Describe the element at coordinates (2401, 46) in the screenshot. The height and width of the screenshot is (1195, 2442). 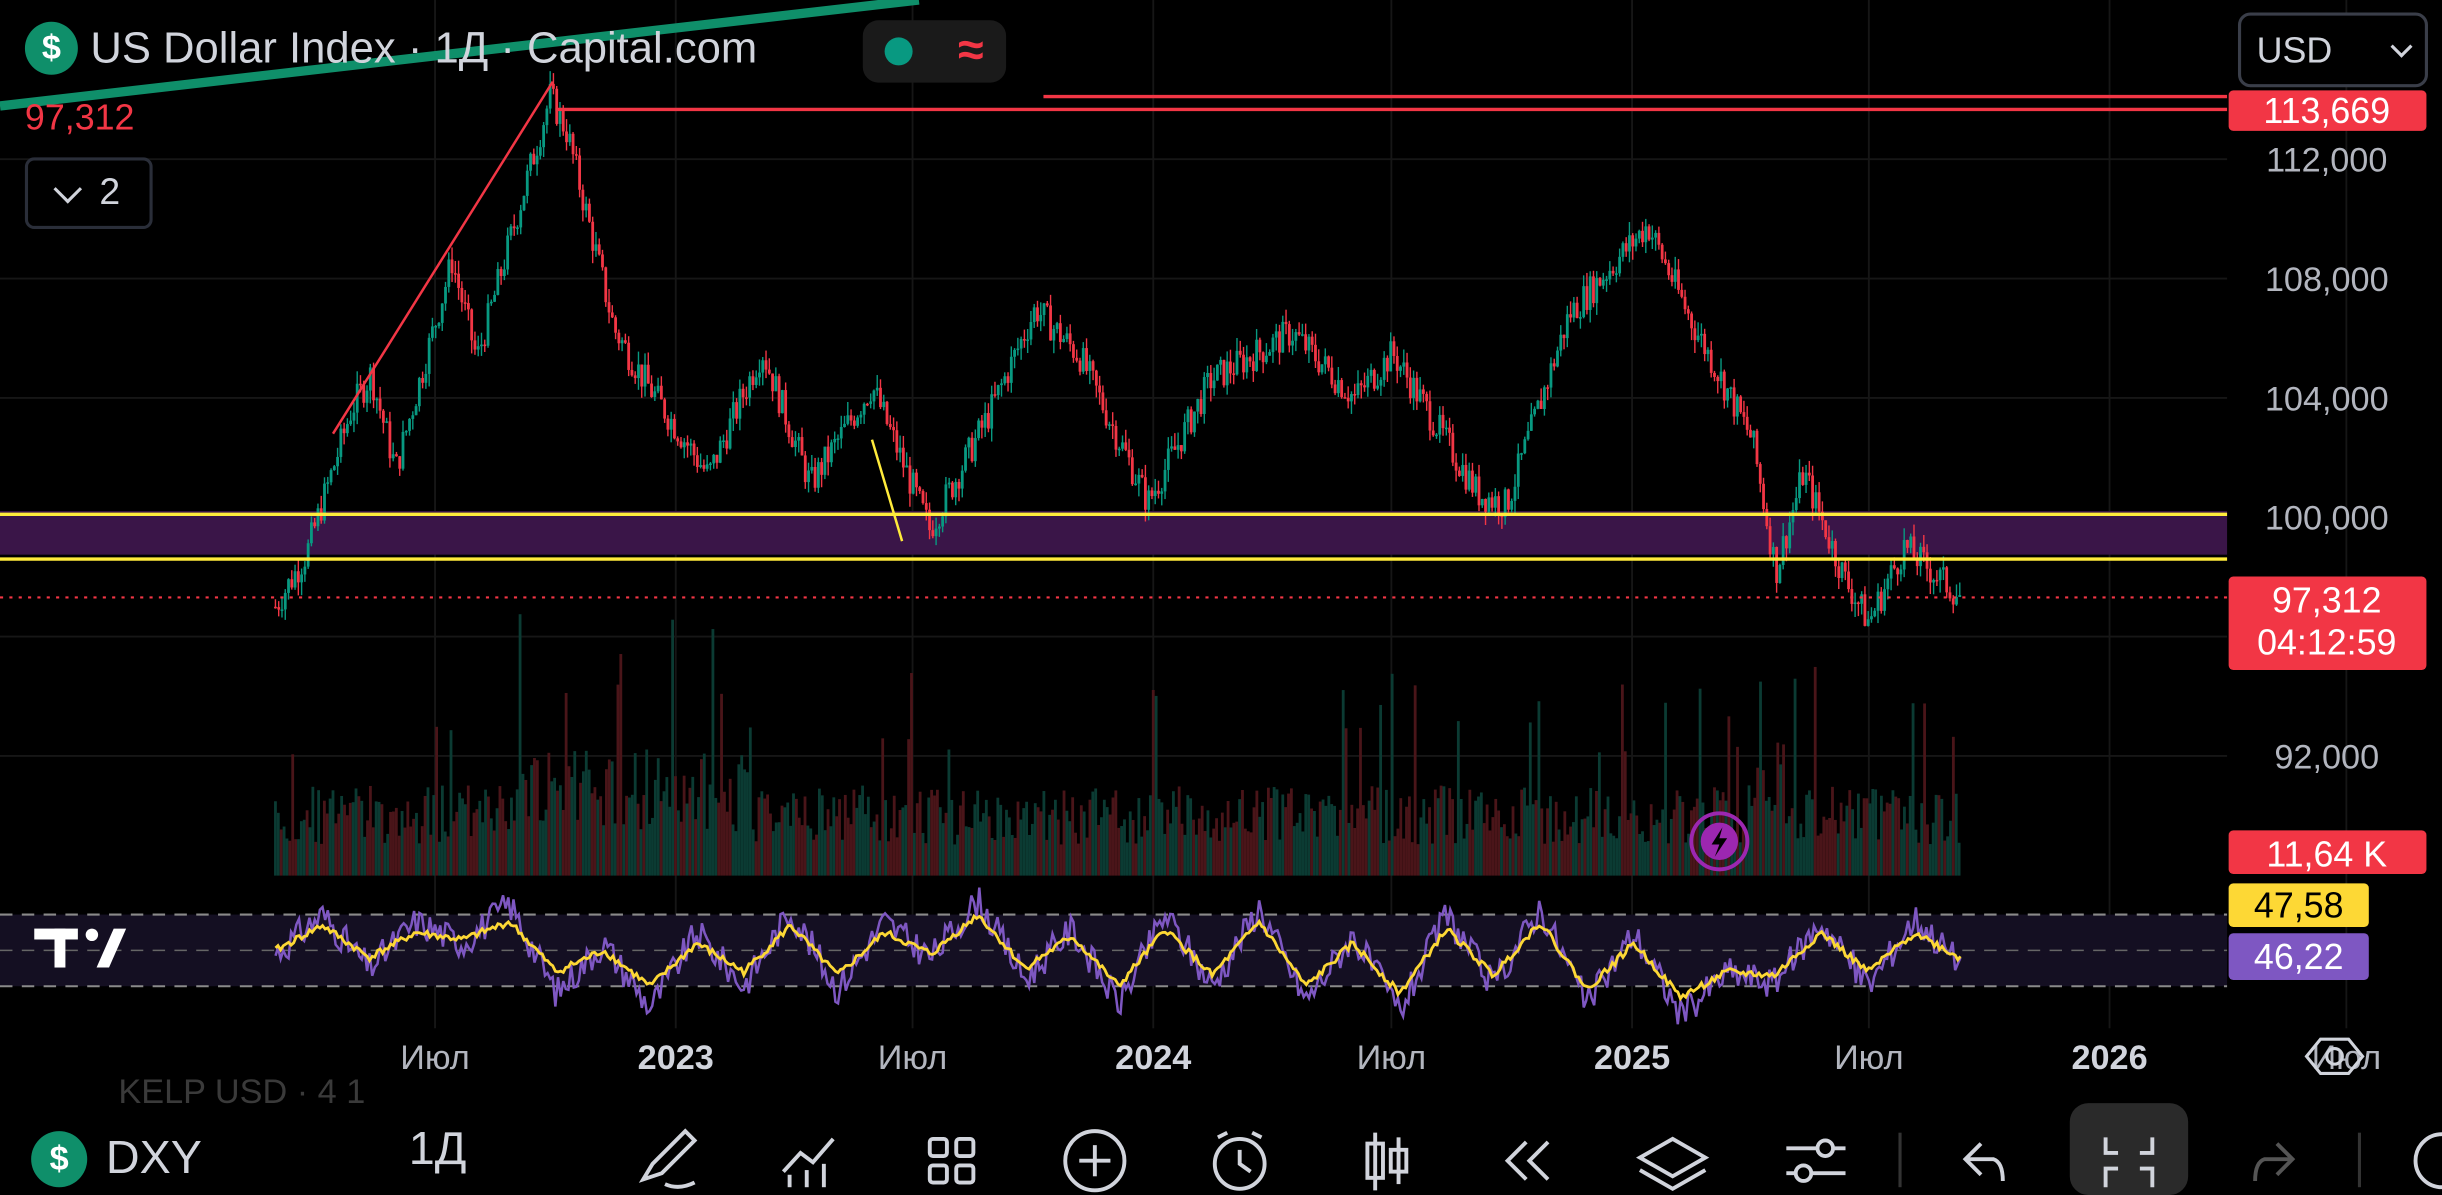
I see `chevron-down-icon` at that location.